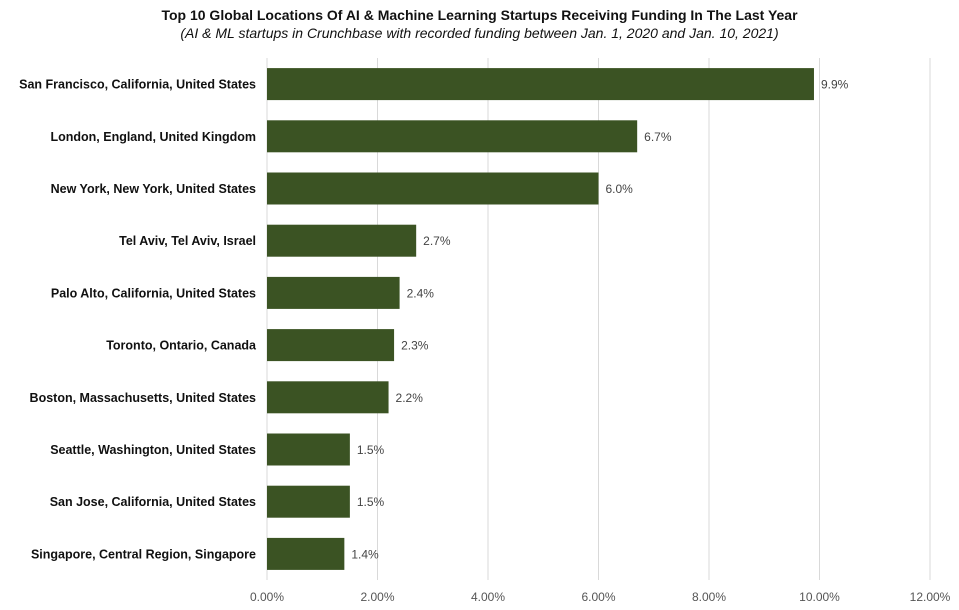  Describe the element at coordinates (153, 293) in the screenshot. I see `category-label: Palo Alto, California, United States` at that location.